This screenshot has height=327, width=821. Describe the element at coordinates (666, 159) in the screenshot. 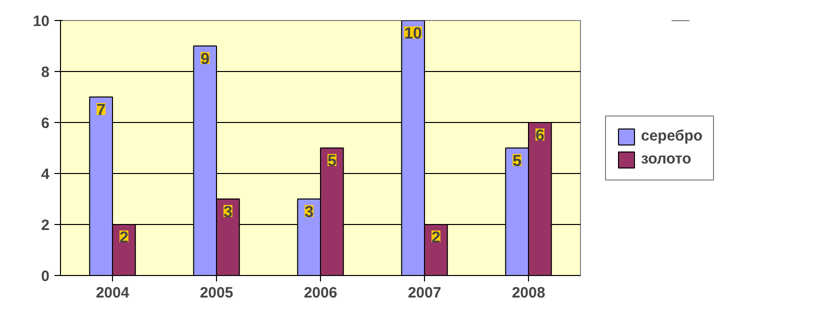

I see `legend-label: золото` at that location.